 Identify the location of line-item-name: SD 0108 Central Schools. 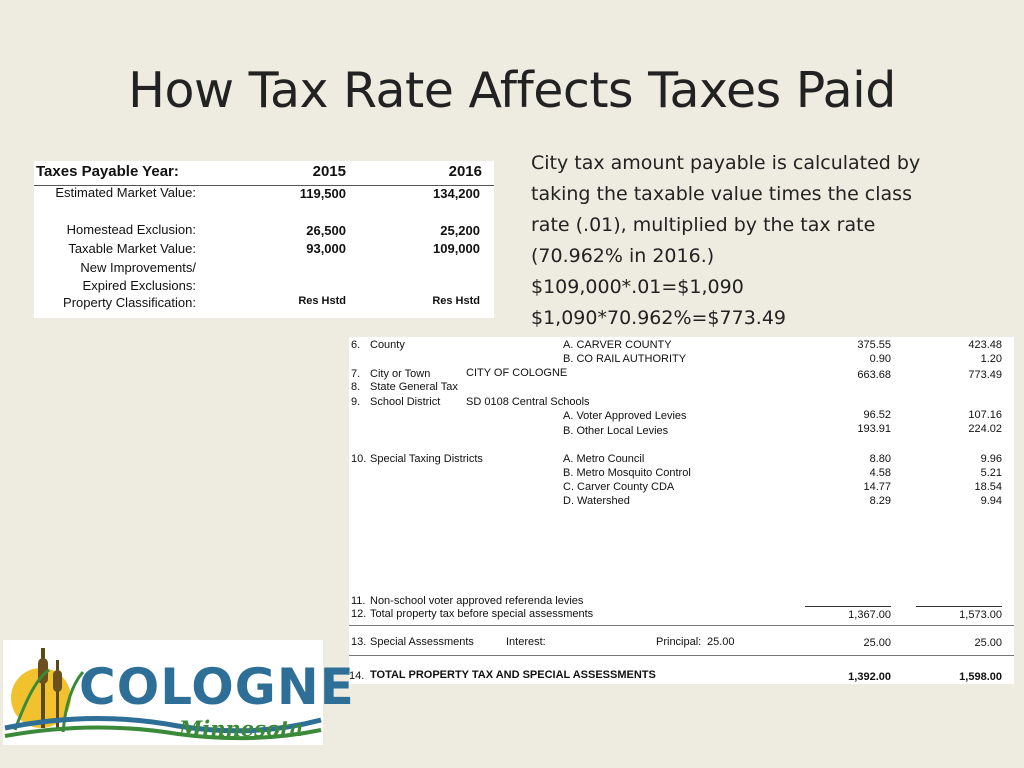
(528, 402).